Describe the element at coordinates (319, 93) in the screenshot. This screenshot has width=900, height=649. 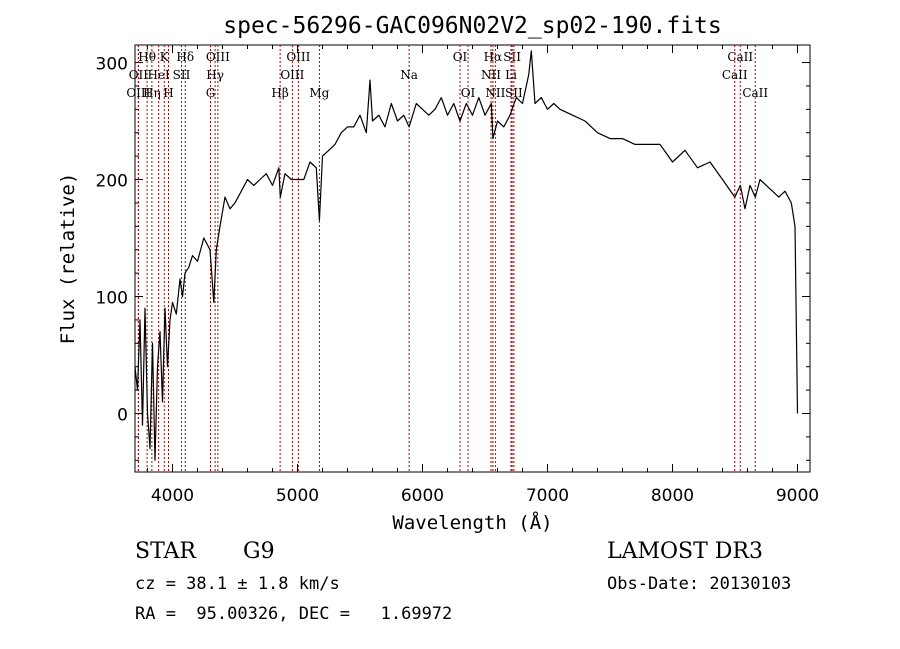
I see `spectral-line-label: Mg` at that location.